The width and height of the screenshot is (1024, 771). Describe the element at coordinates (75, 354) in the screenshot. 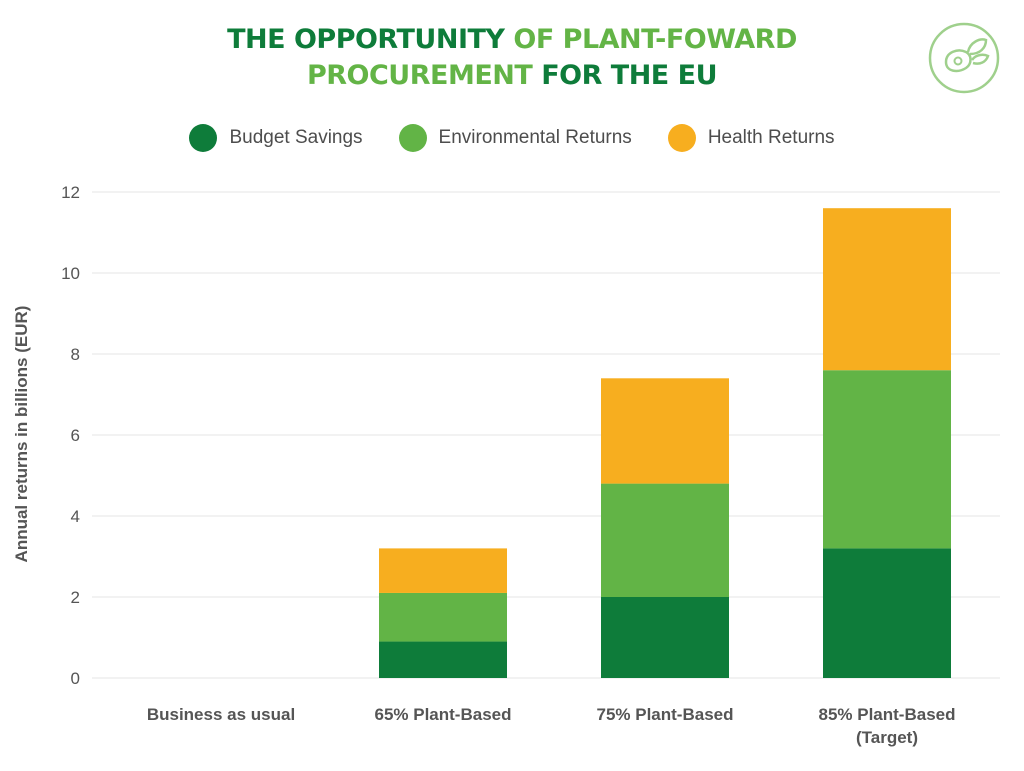

I see `y-tick-label: 8` at that location.